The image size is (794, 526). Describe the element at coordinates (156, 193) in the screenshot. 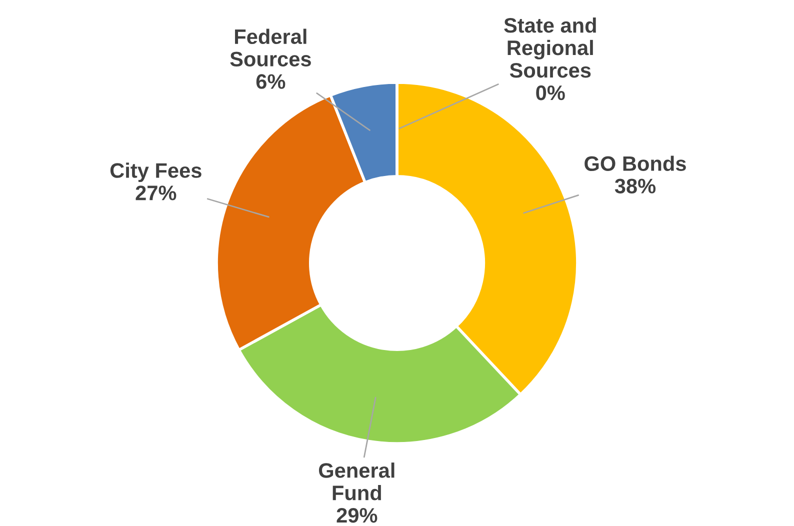

I see `data-label: 27%` at that location.